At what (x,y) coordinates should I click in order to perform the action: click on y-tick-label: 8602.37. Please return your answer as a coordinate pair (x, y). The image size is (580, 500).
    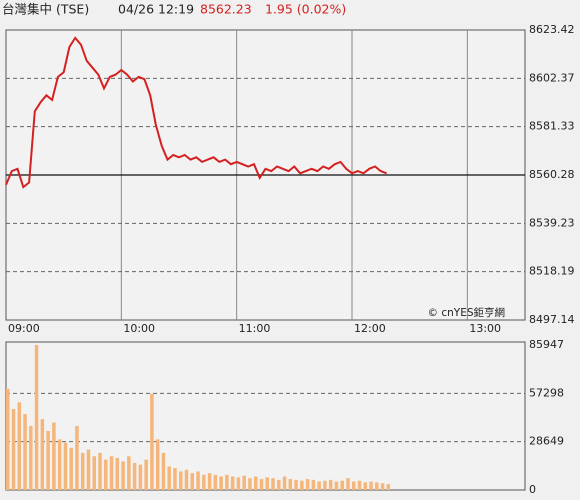
    Looking at the image, I should click on (552, 77).